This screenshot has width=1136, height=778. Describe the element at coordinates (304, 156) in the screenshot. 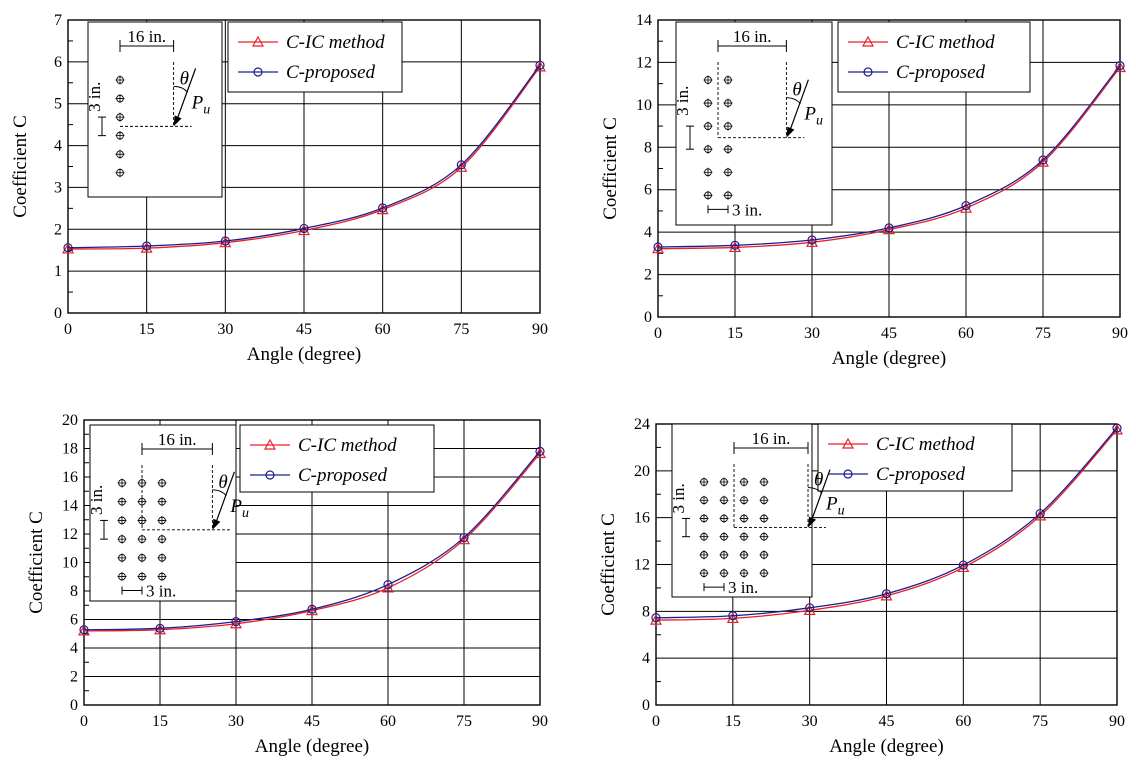

I see `series-line-c-proposed` at that location.